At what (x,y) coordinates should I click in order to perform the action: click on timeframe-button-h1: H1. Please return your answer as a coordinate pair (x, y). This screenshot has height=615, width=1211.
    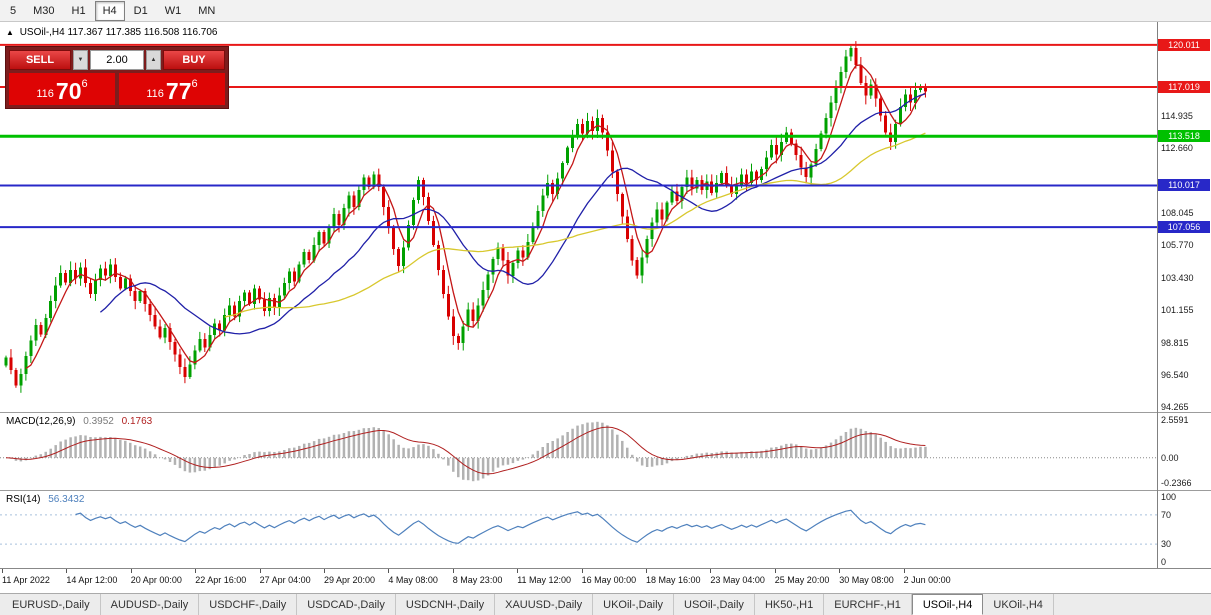
    Looking at the image, I should click on (78, 10).